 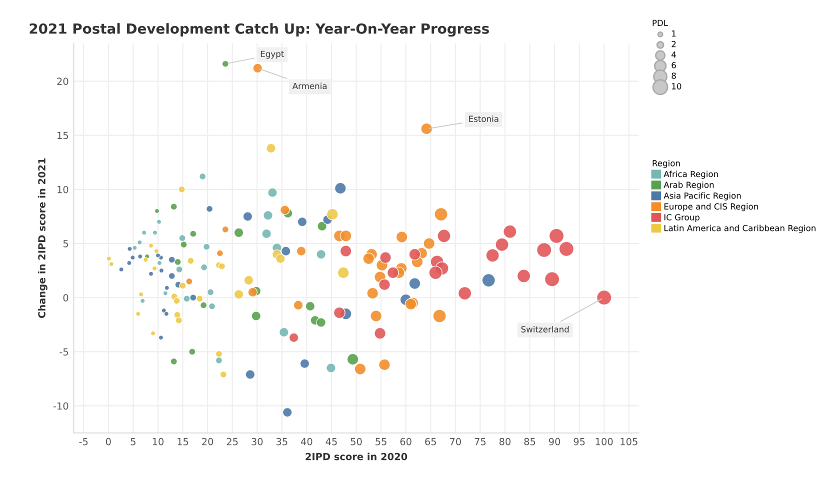 What do you see at coordinates (545, 329) in the screenshot?
I see `annotation: Switzerland` at bounding box center [545, 329].